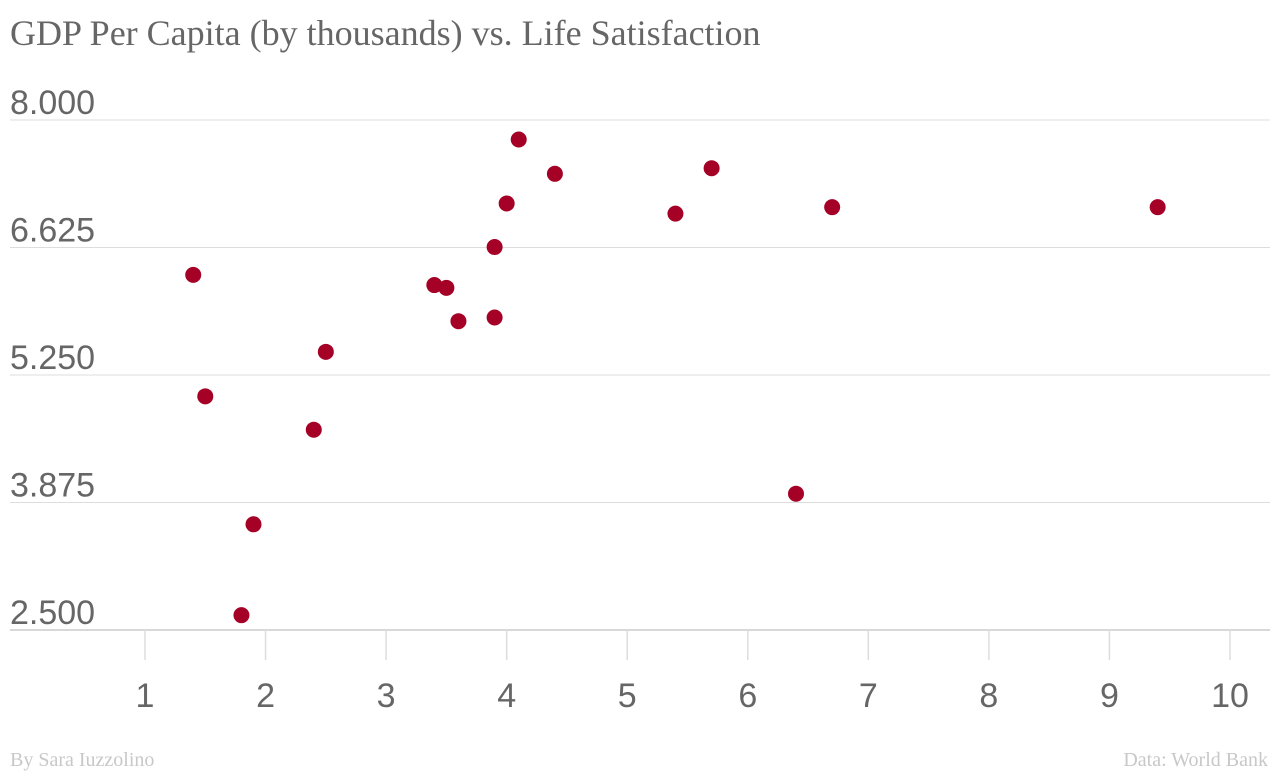  Describe the element at coordinates (52, 486) in the screenshot. I see `y-tick-label: 3.875` at that location.